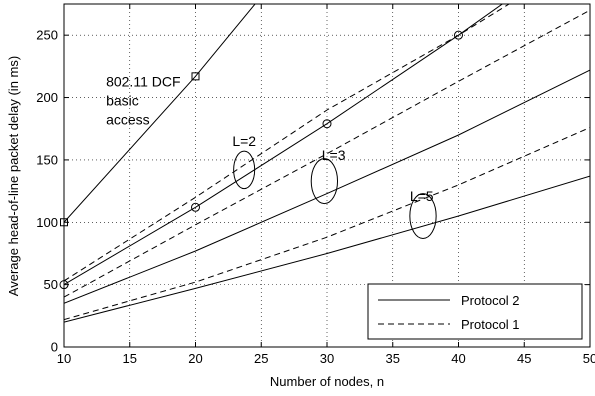 Image resolution: width=595 pixels, height=396 pixels. What do you see at coordinates (122, 100) in the screenshot?
I see `annotation-text: basic` at bounding box center [122, 100].